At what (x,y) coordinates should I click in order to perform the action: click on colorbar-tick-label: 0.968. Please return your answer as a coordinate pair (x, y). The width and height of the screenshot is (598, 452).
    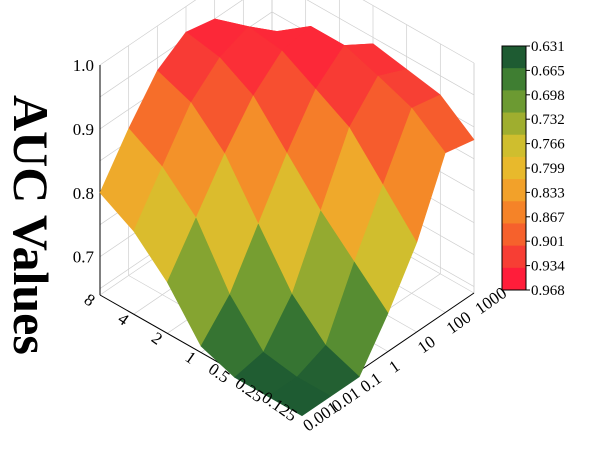
    Looking at the image, I should click on (548, 291).